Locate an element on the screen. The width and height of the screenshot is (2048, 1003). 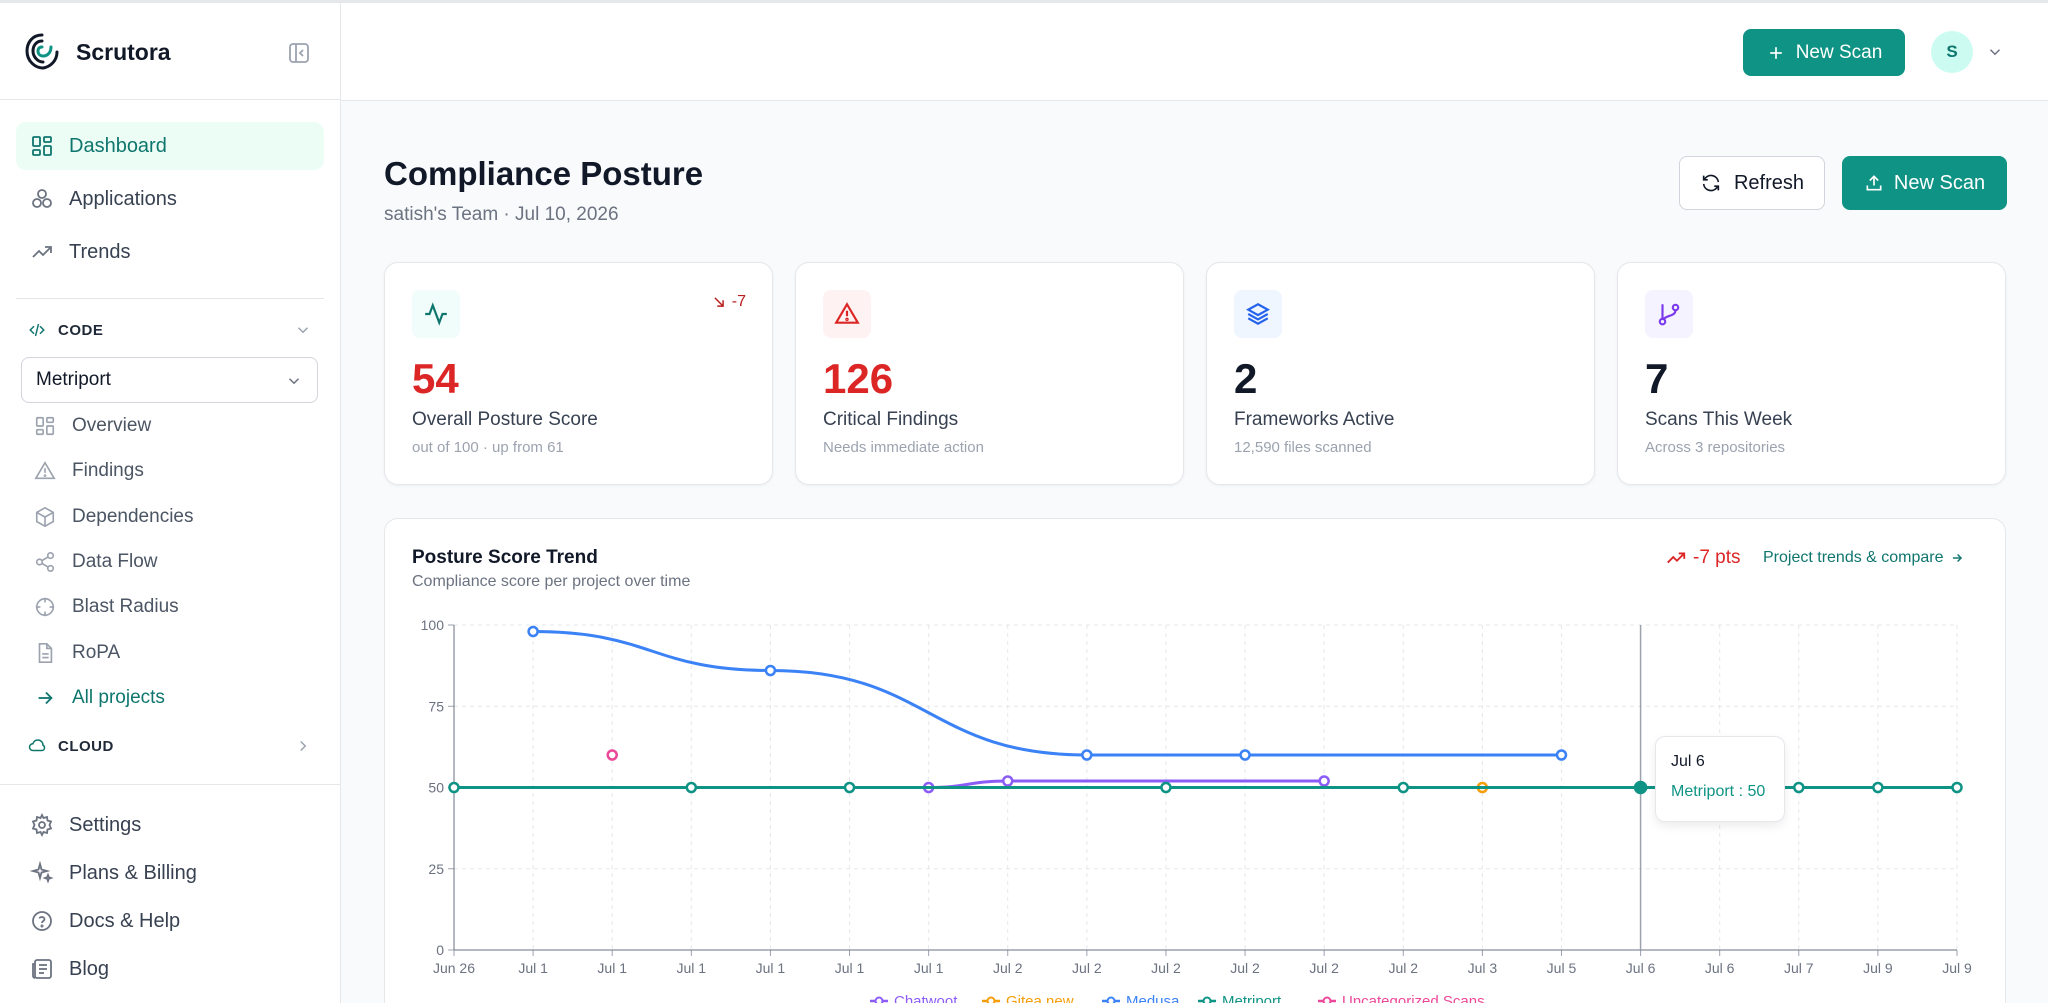
code-item-dependencies: Dependencies is located at coordinates (172, 517).